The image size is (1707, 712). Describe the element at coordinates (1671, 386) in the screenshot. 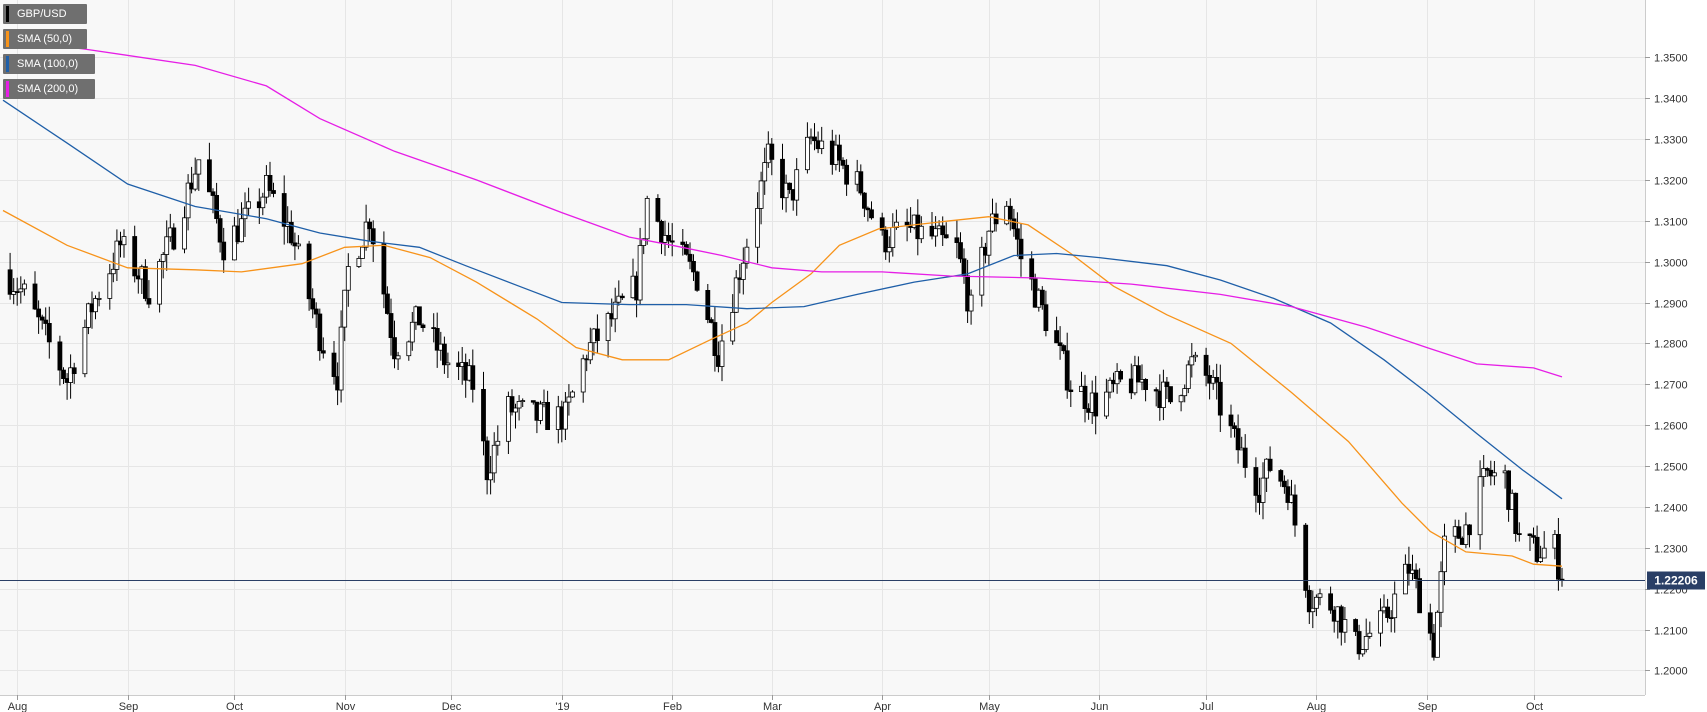

I see `y-tick-label: 1.2700` at that location.